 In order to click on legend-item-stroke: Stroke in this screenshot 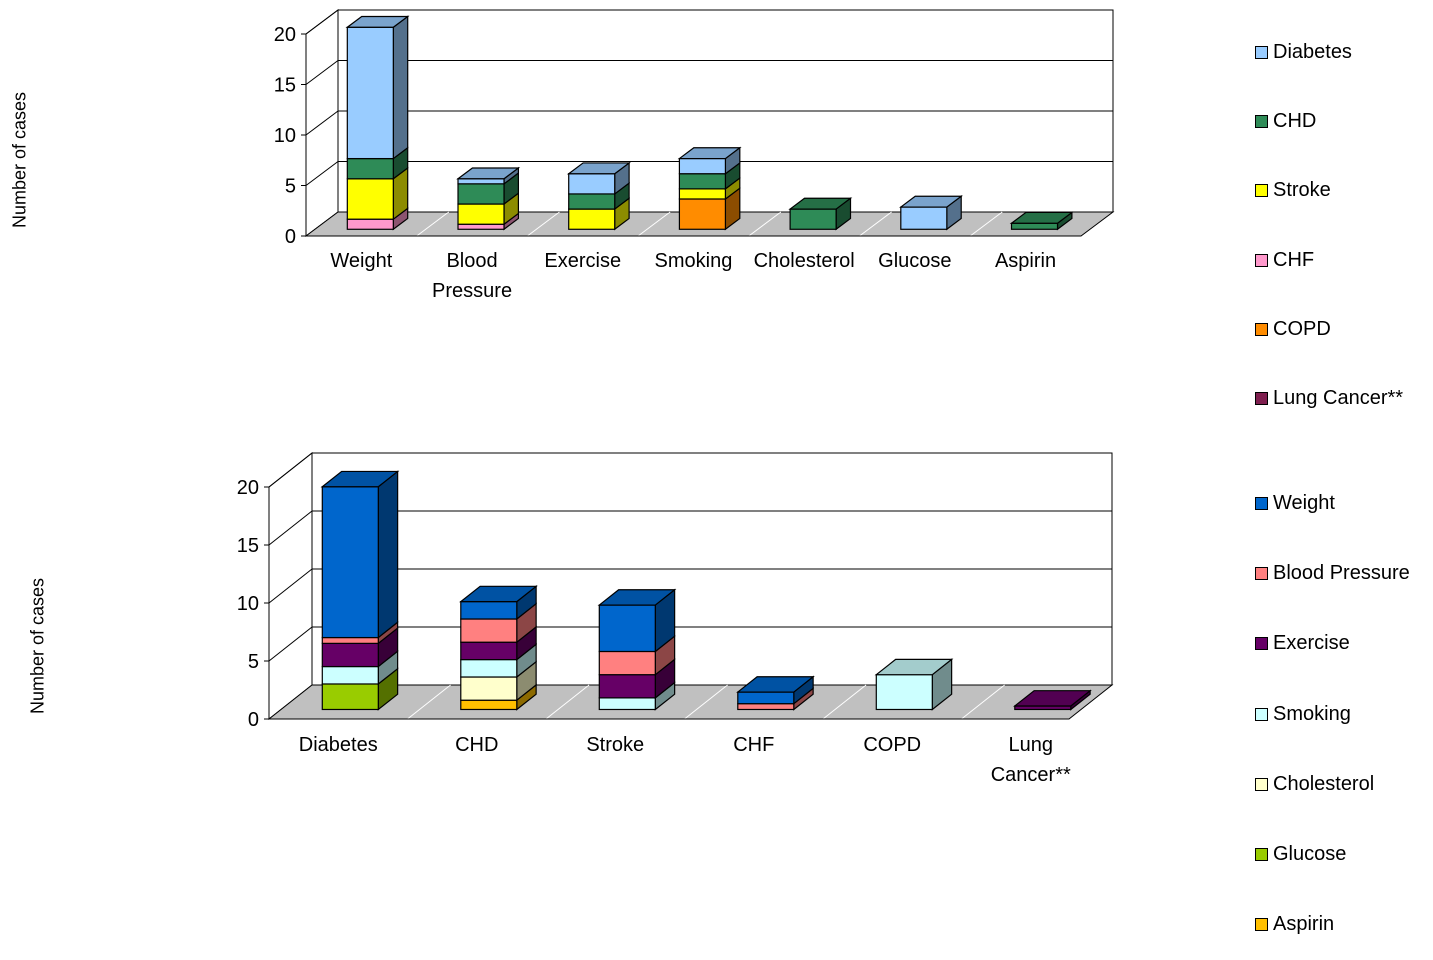, I will do `click(1329, 190)`.